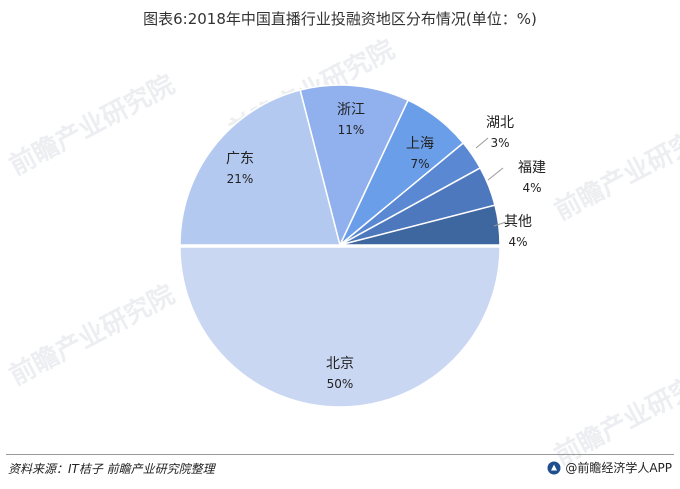 This screenshot has height=489, width=680. Describe the element at coordinates (518, 222) in the screenshot. I see `slice-category-label: 其他` at that location.